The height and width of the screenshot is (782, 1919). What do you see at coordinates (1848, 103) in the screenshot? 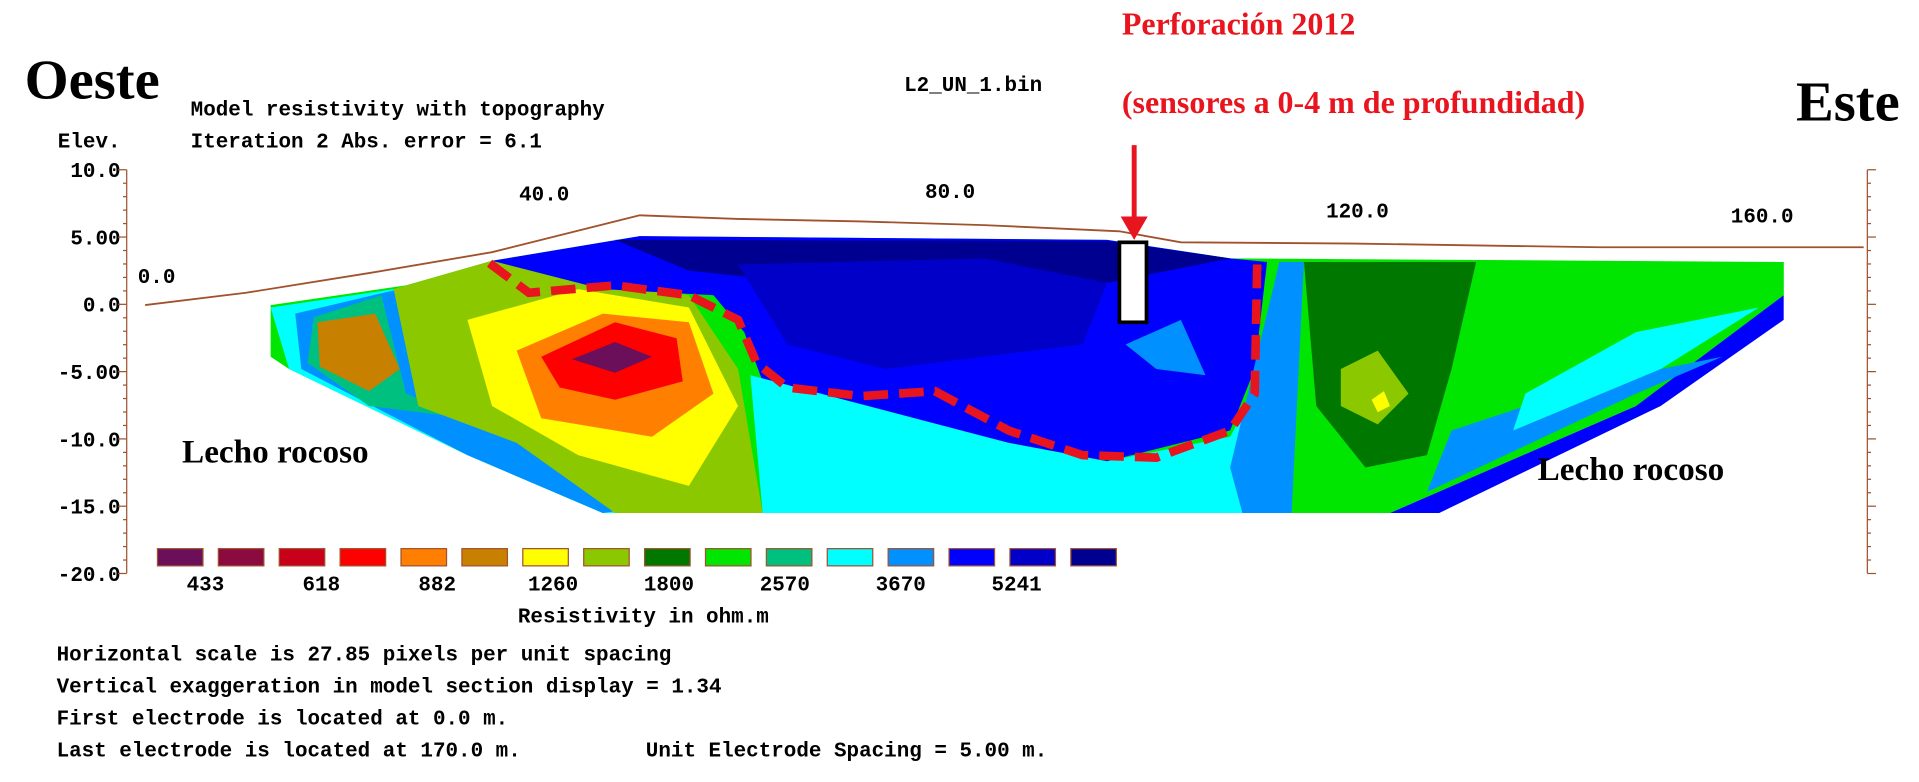
I see `right-label: Este` at bounding box center [1848, 103].